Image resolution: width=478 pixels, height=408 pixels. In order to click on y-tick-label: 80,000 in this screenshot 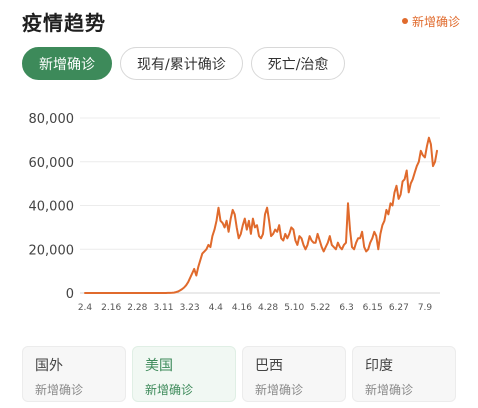, I will do `click(52, 119)`.